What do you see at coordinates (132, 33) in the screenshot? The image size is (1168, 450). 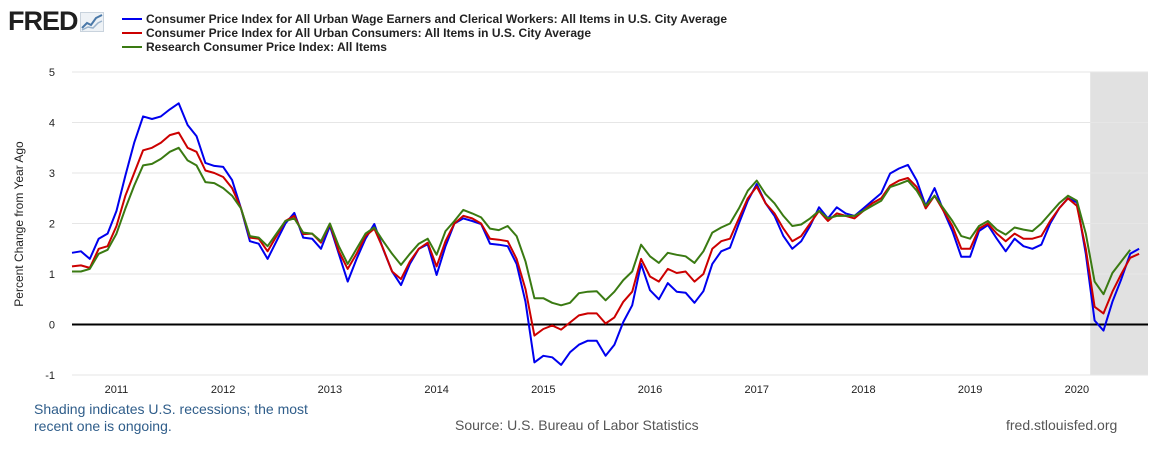 I see `legend-swatch-cpi-u` at bounding box center [132, 33].